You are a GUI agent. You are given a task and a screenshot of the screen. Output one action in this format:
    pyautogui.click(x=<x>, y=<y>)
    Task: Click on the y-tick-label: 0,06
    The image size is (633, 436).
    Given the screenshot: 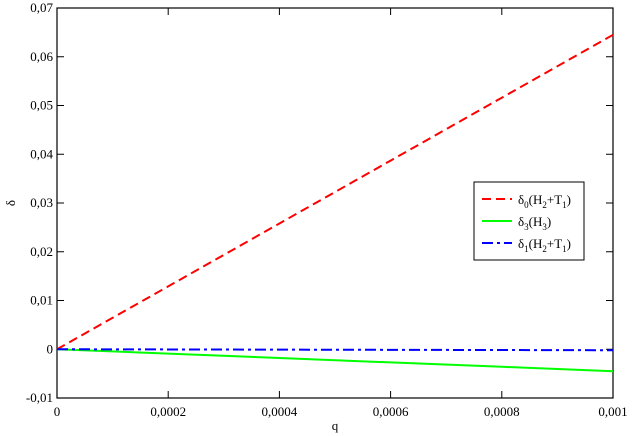 What is the action you would take?
    pyautogui.click(x=41, y=56)
    